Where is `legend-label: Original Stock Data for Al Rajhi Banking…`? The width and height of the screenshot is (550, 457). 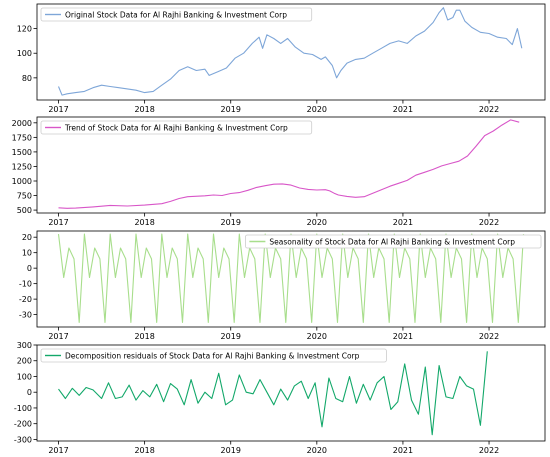 legend-label: Original Stock Data for Al Rajhi Banking… is located at coordinates (176, 14).